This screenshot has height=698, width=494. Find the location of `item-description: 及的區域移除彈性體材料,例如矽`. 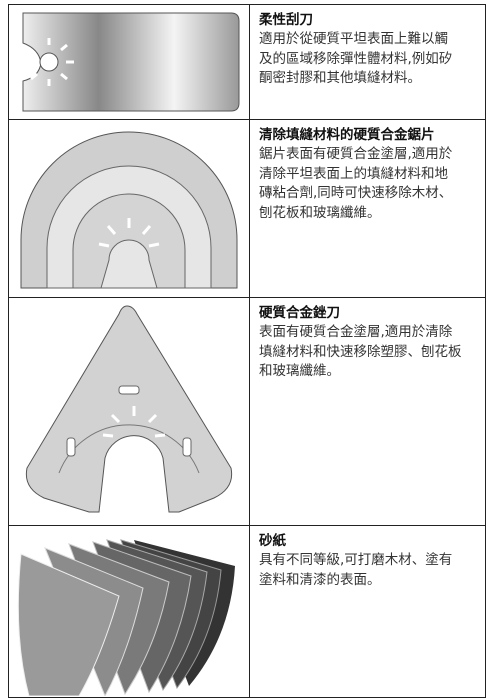

item-description: 及的區域移除彈性體材料,例如矽 is located at coordinates (356, 58).